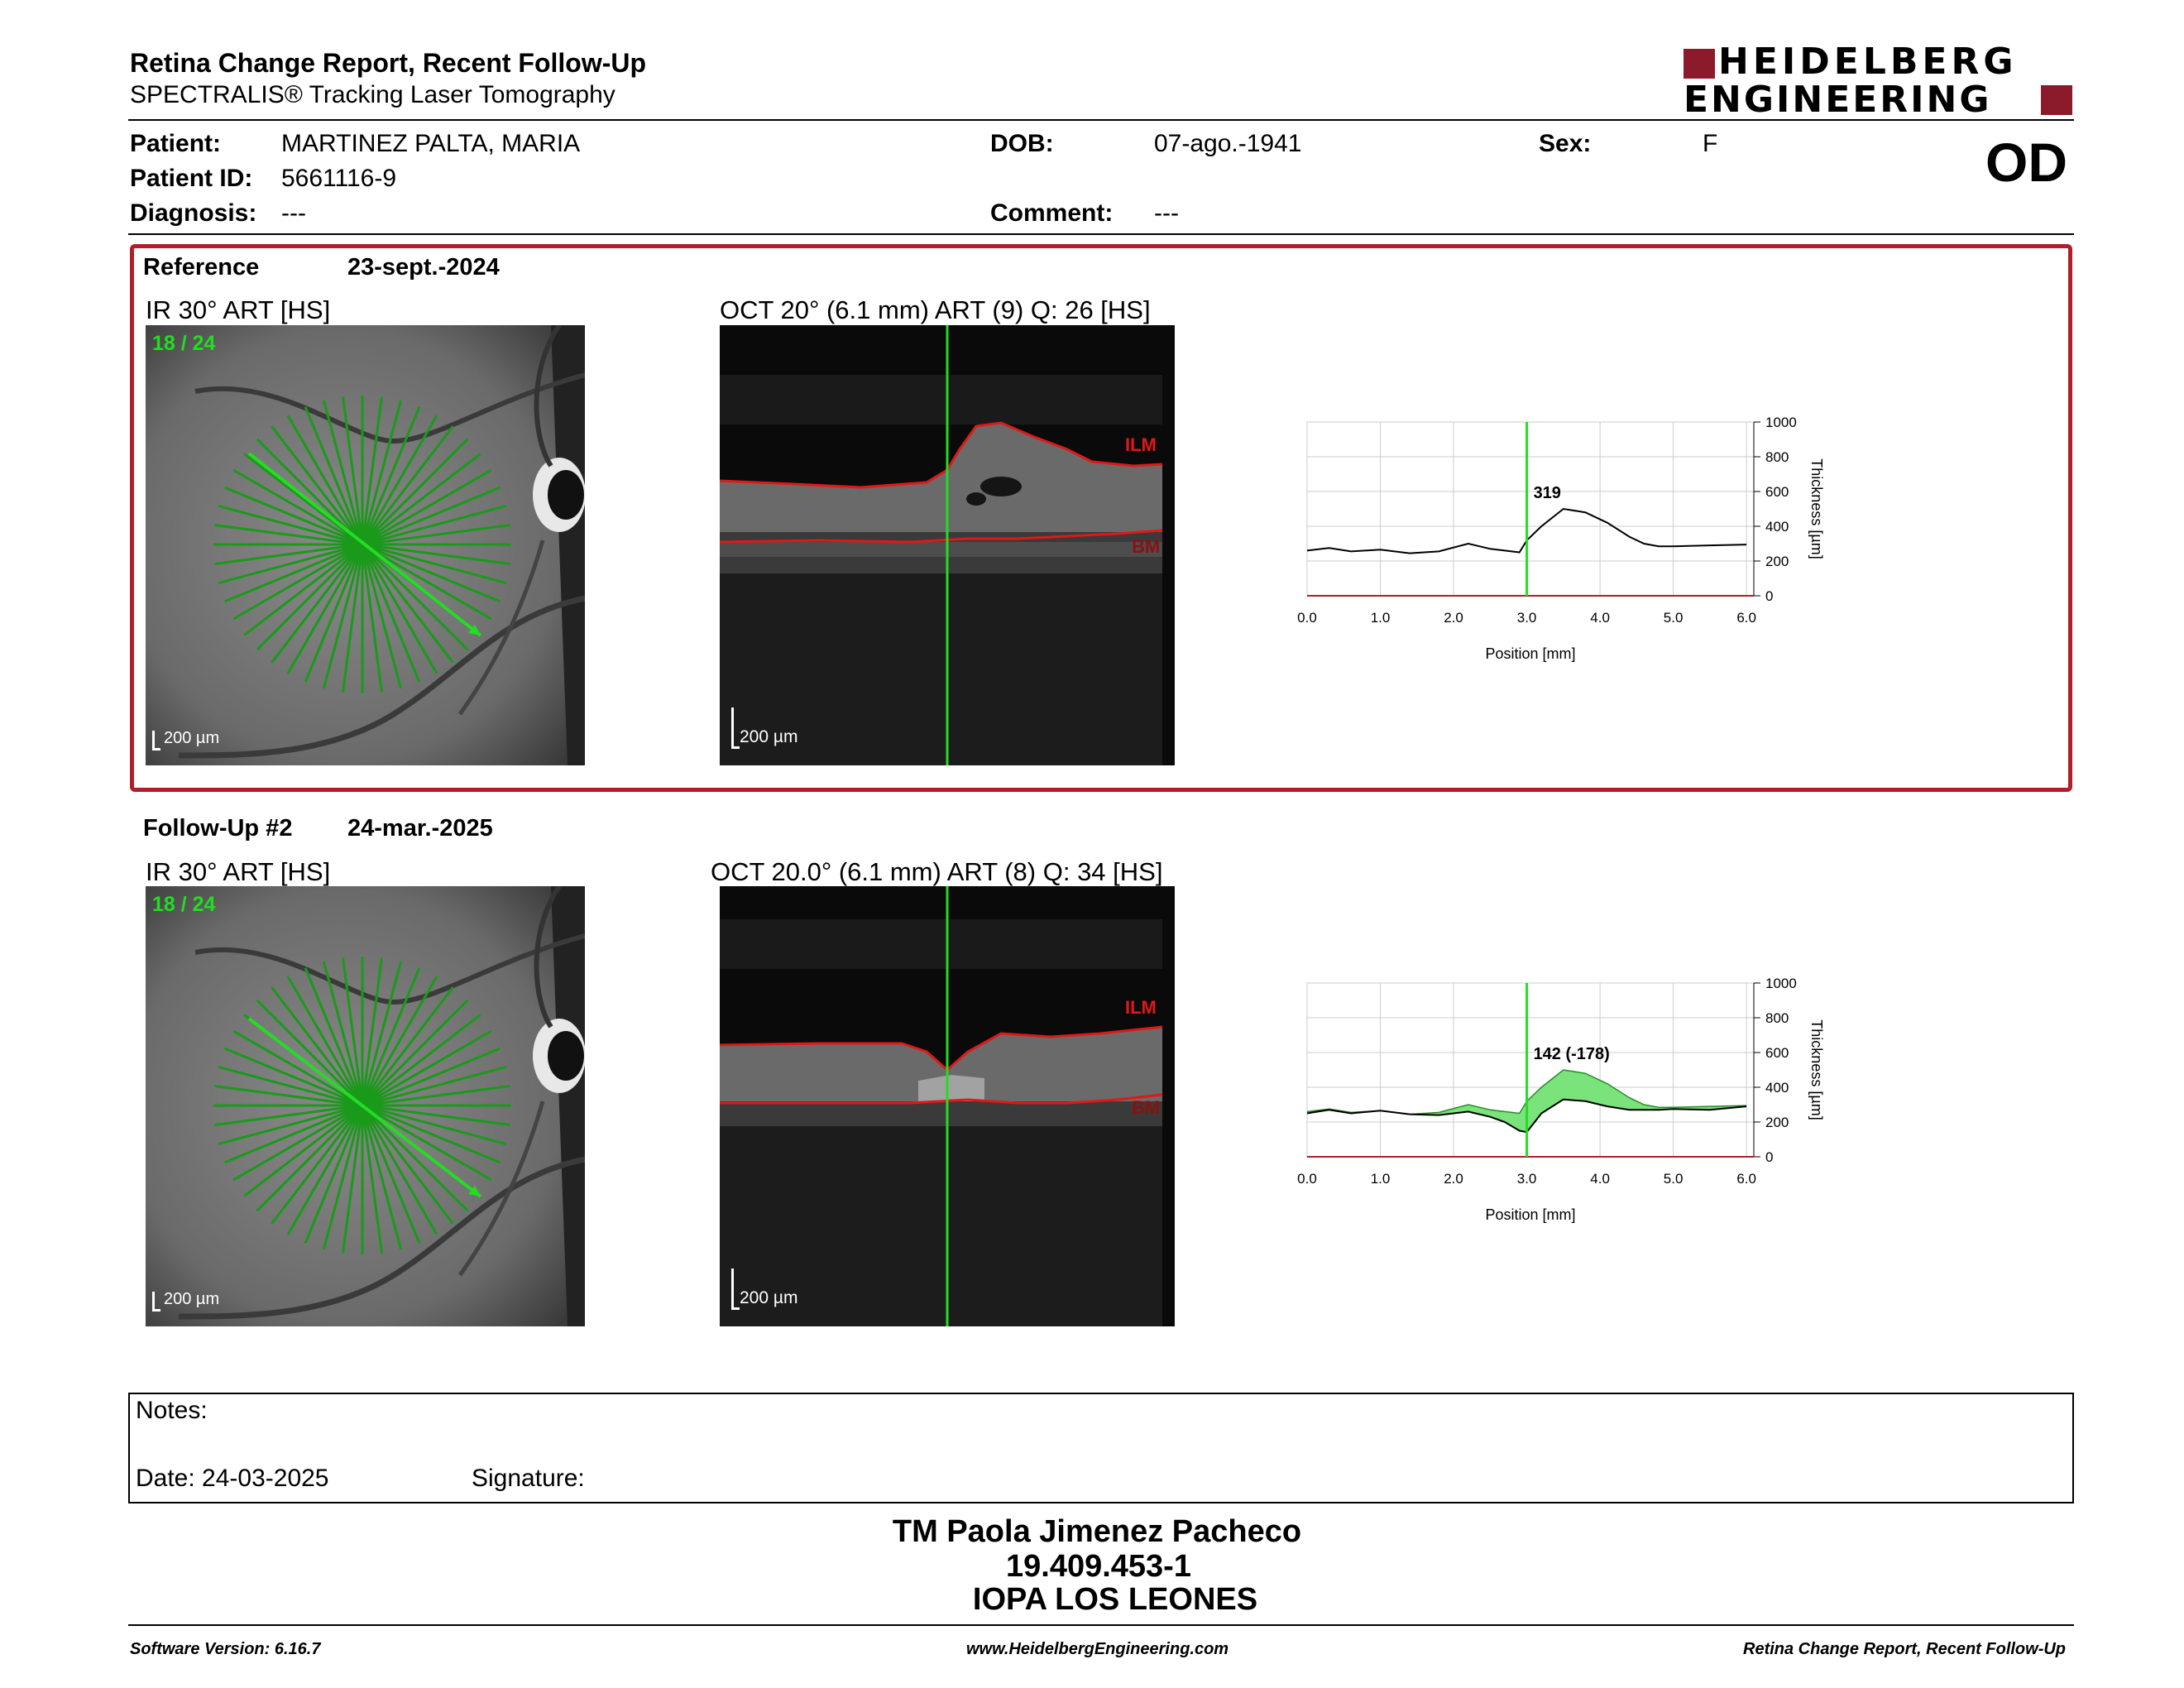 Image resolution: width=2184 pixels, height=1688 pixels. I want to click on logo-square-bottom, so click(2056, 100).